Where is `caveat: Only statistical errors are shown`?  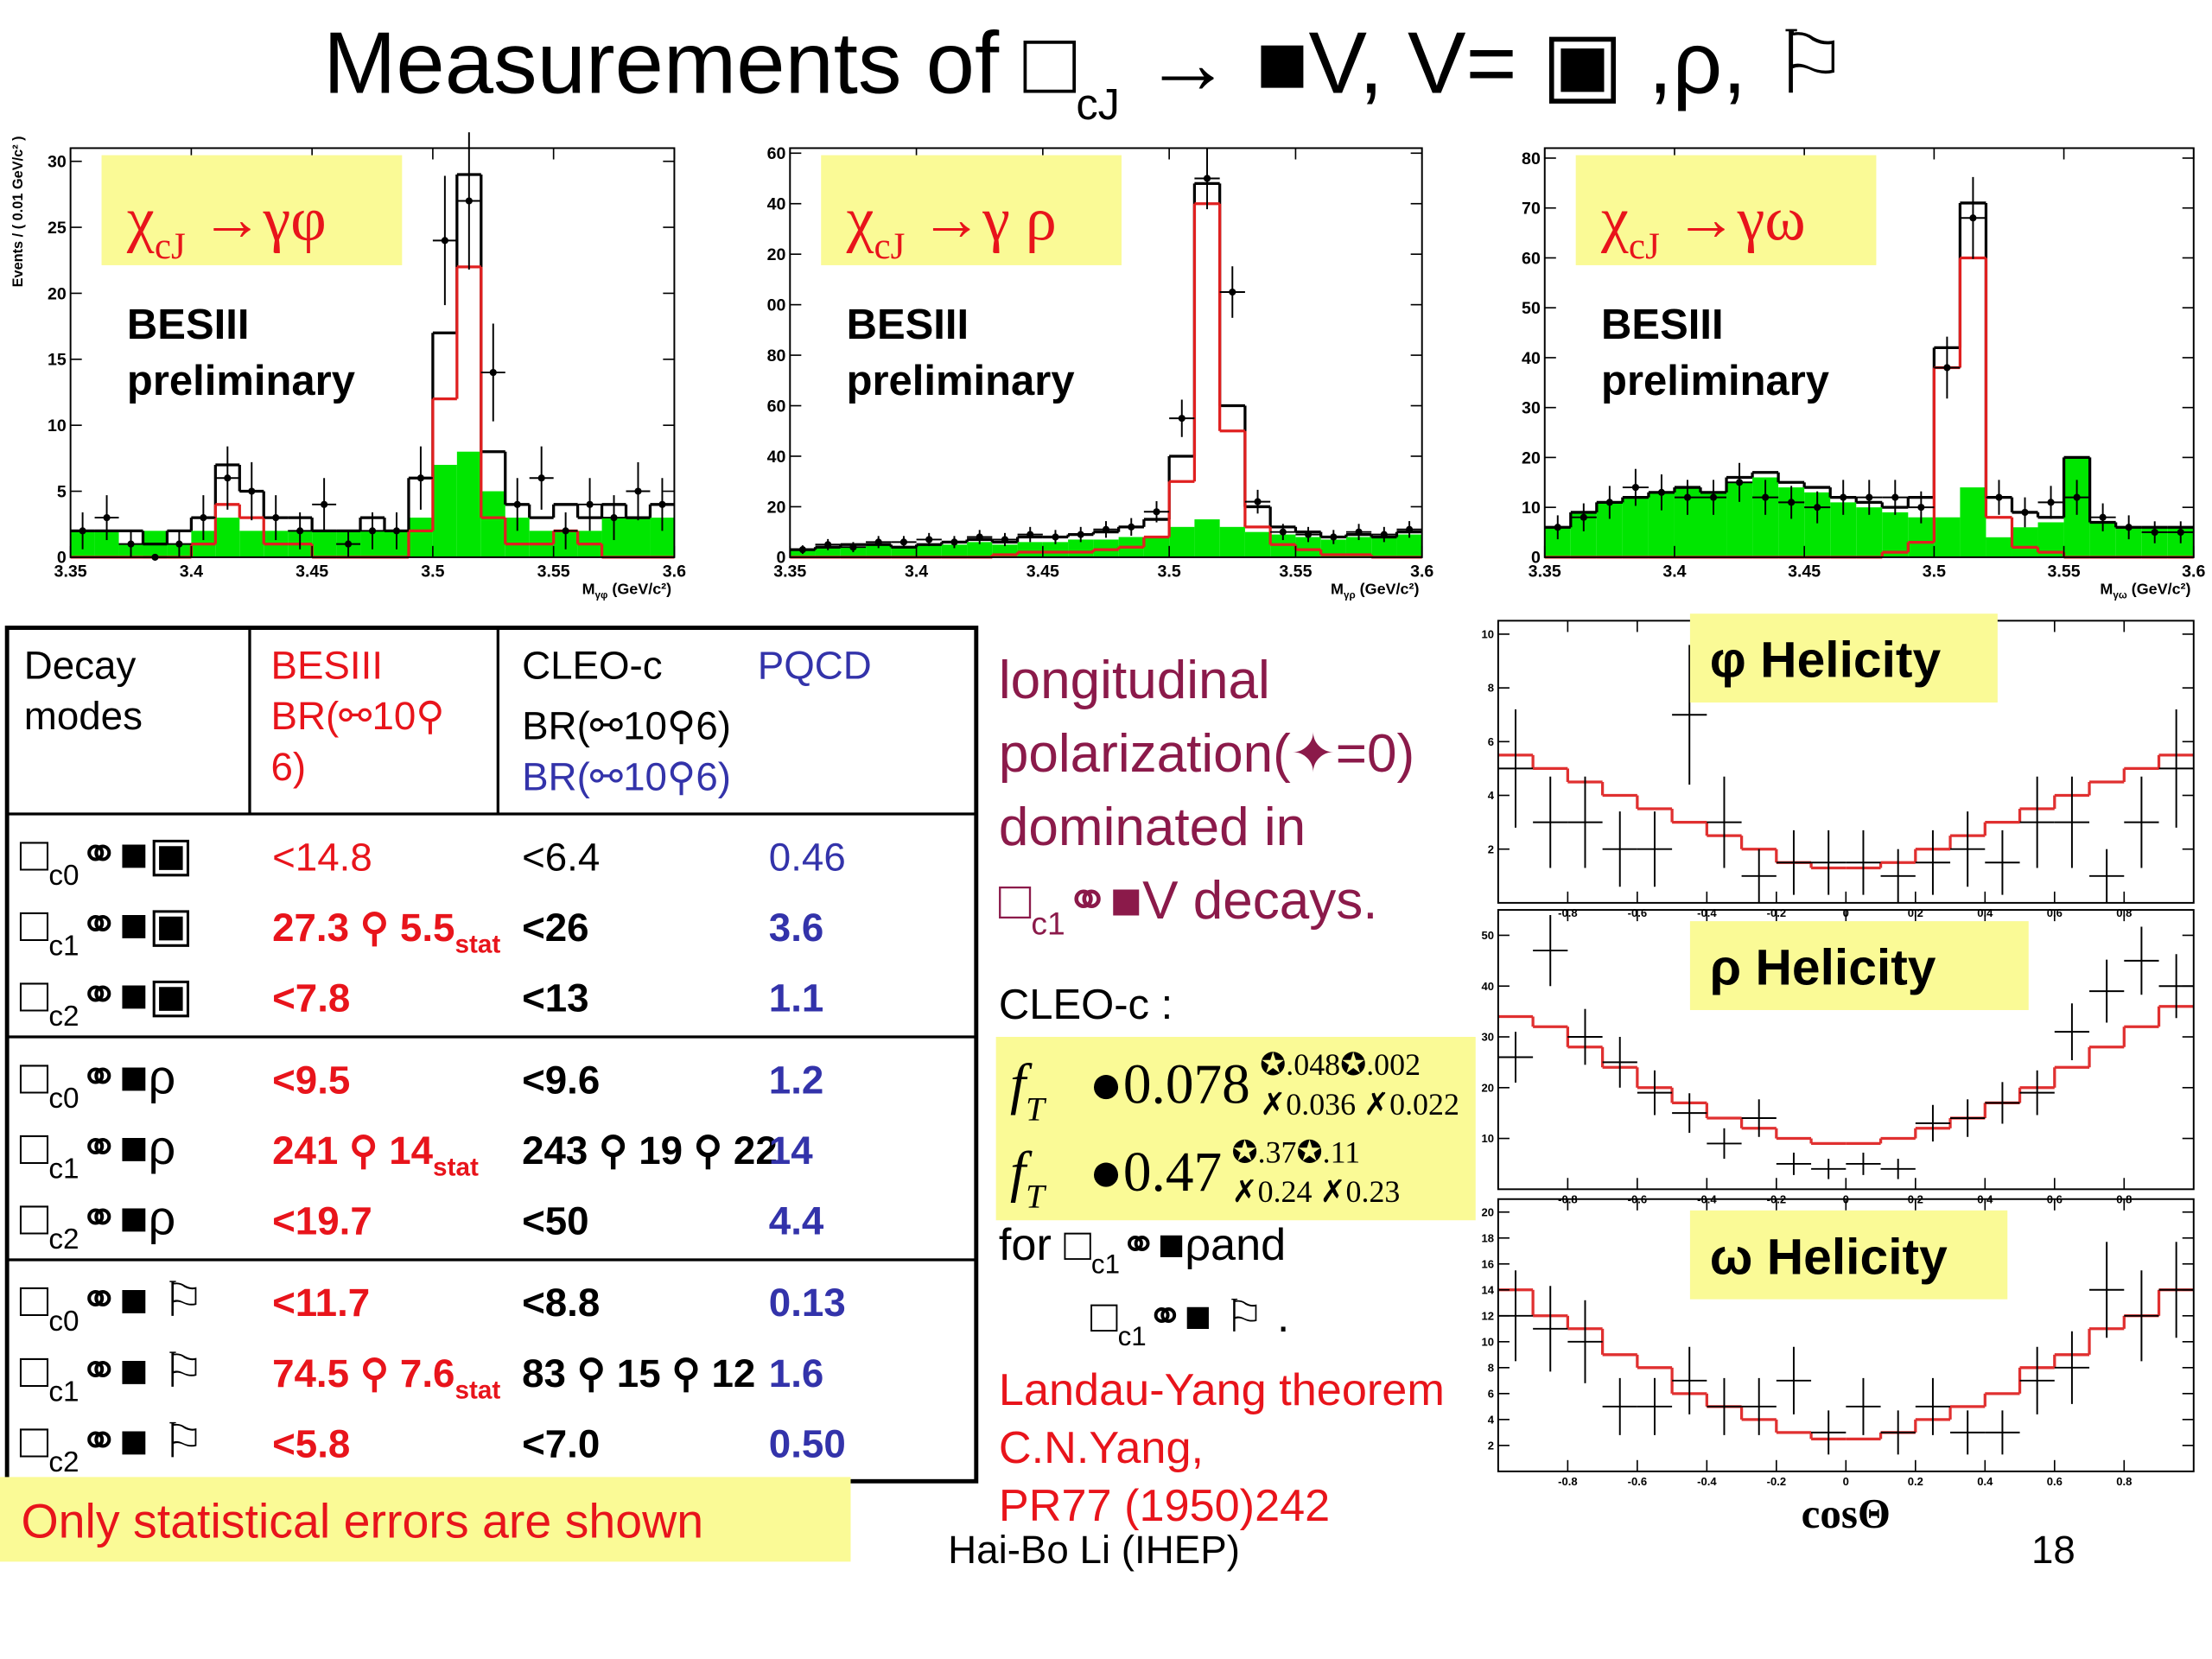
caveat: Only statistical errors are shown is located at coordinates (362, 1521).